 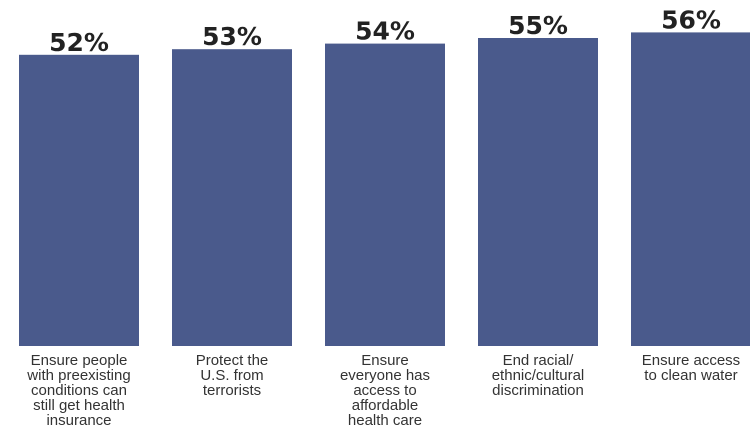 I want to click on category-label-line: with preexisting, so click(x=78, y=375).